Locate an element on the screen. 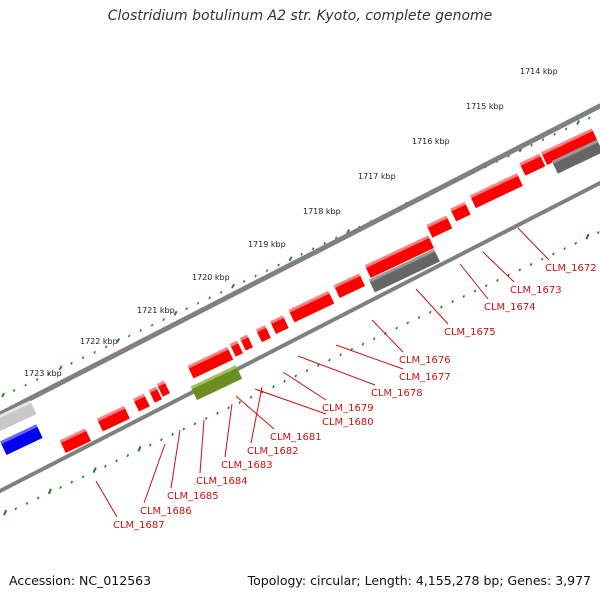 The width and height of the screenshot is (600, 600). olive-feature is located at coordinates (216, 383).